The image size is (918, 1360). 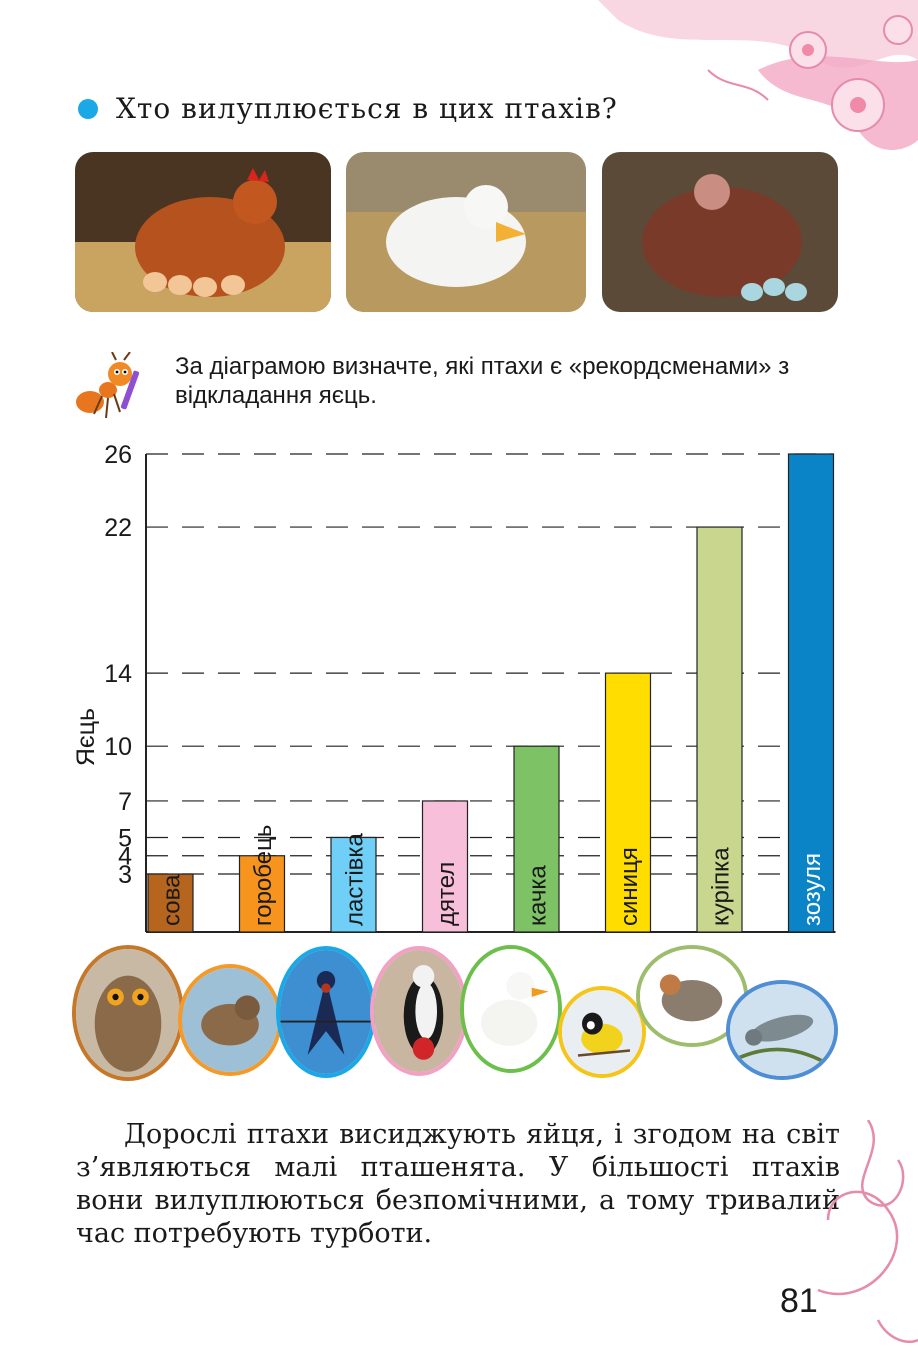 What do you see at coordinates (867, 1232) in the screenshot?
I see `bottom-swirl-decoration` at bounding box center [867, 1232].